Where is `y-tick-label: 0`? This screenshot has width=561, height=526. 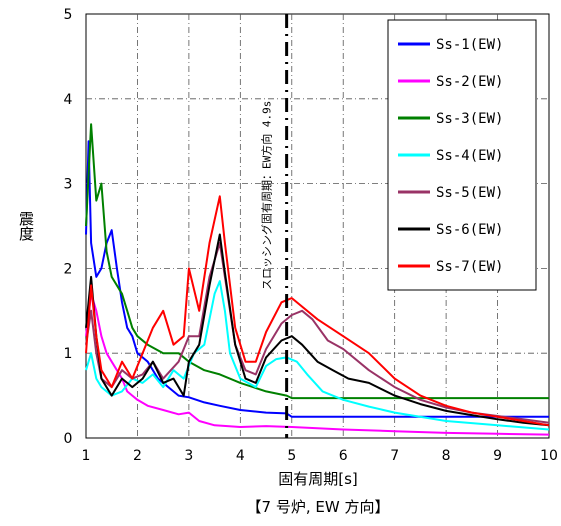
y-tick-label: 0 is located at coordinates (68, 439).